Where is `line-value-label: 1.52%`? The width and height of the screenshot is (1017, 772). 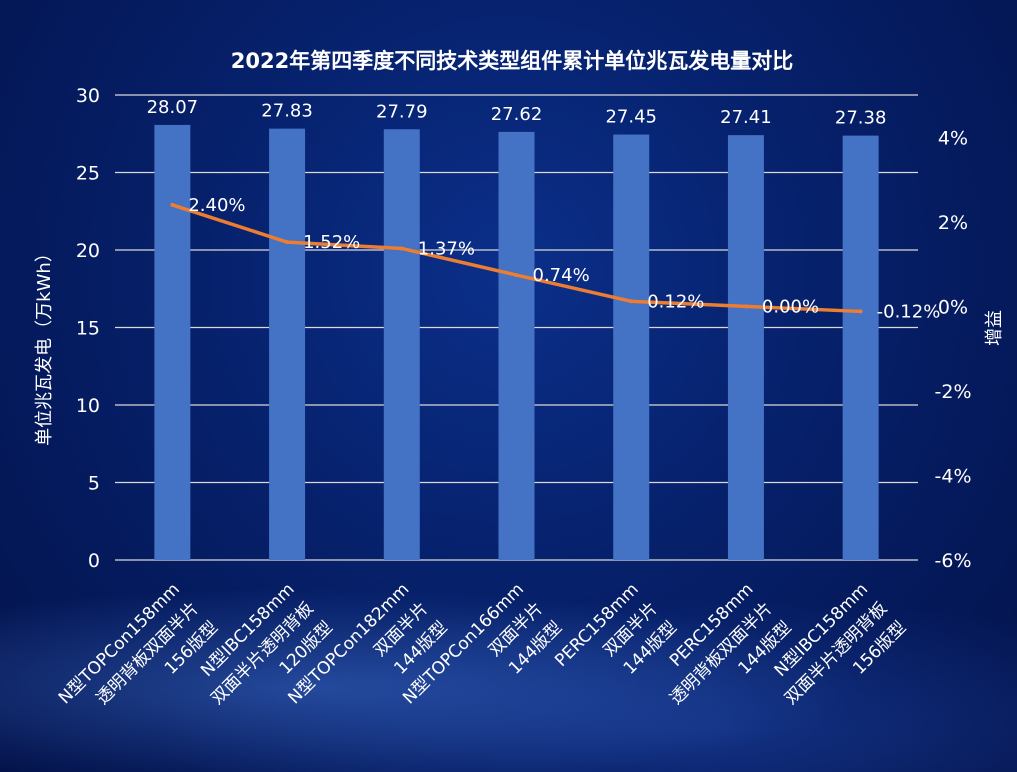 line-value-label: 1.52% is located at coordinates (331, 242).